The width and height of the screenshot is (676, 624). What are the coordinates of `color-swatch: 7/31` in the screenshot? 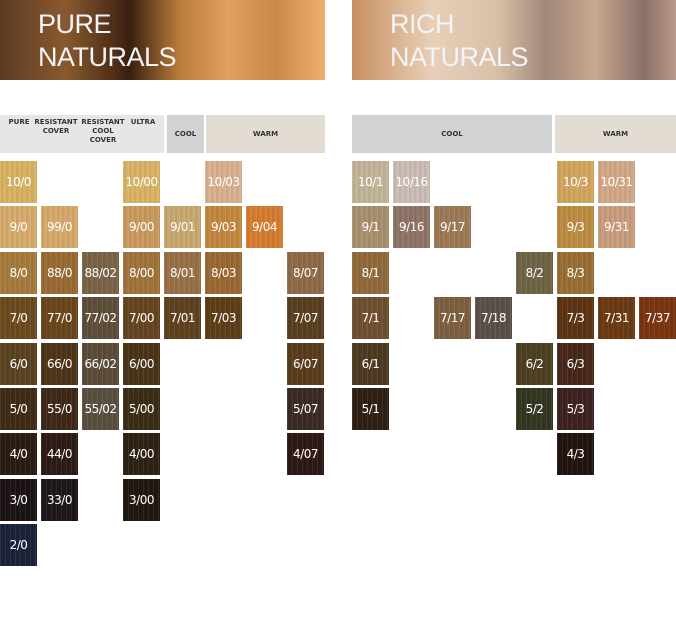 It's located at (616, 318).